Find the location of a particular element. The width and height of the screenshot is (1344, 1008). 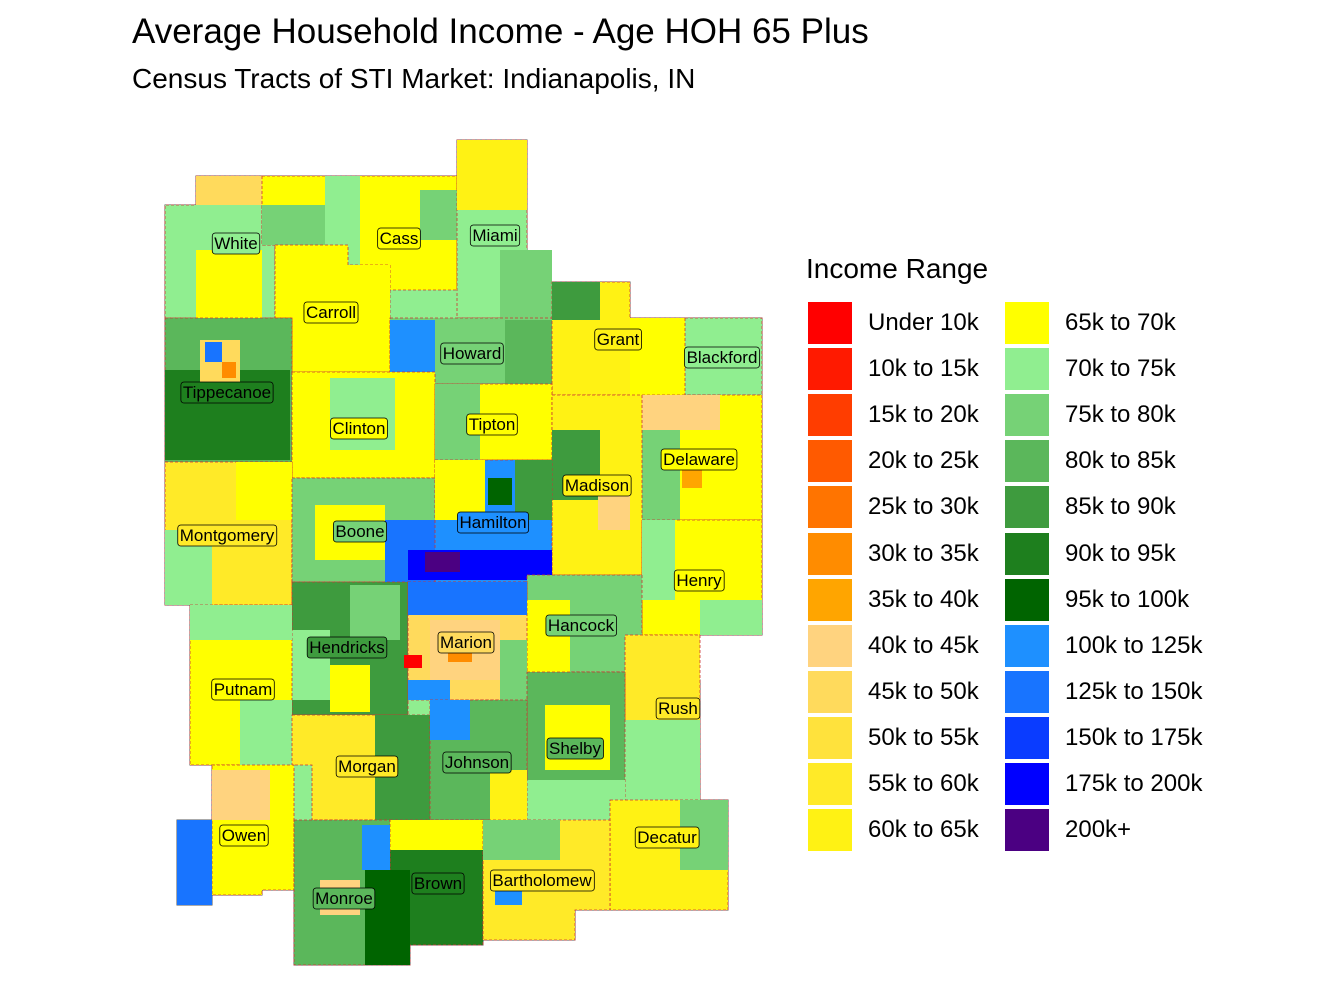

county-label: Marion is located at coordinates (466, 642).